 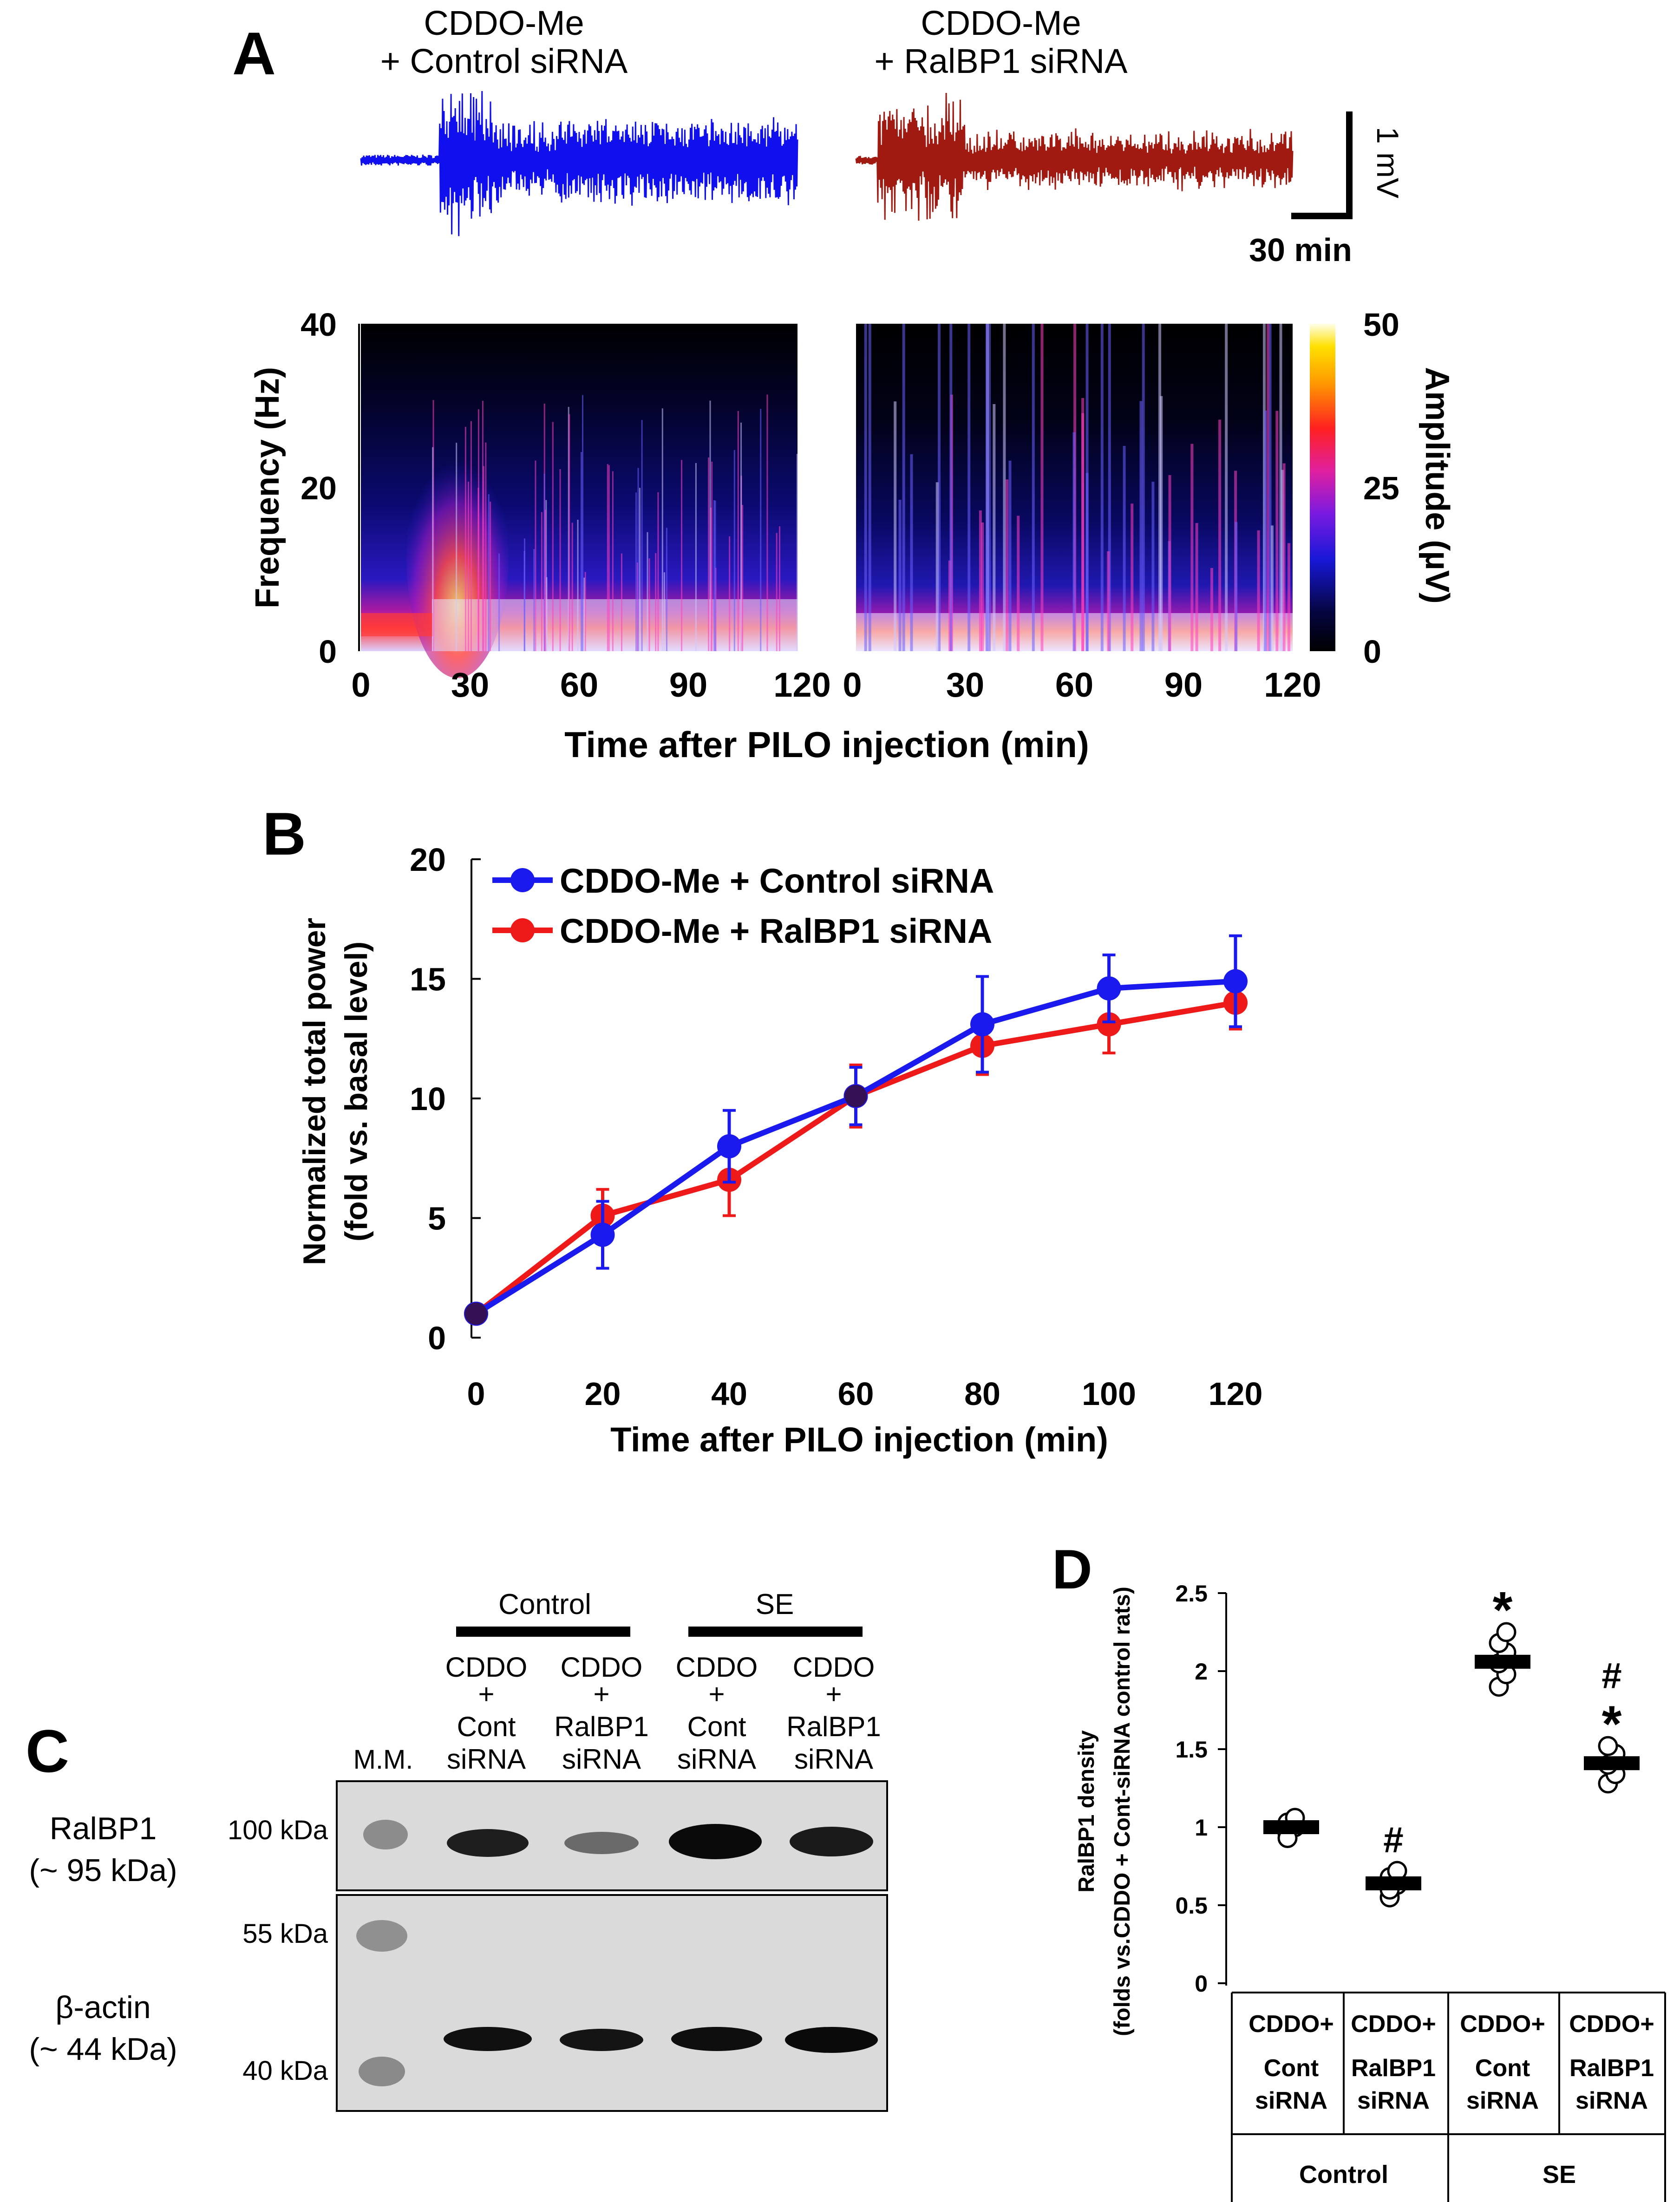 I want to click on group-label-se: SE, so click(x=1559, y=2175).